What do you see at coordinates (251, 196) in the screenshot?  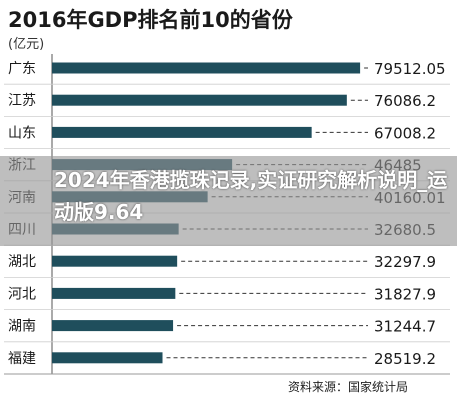 I see `overlay-text: 2024年香港揽珠记录,实证研究解析说明_运动版9.64` at bounding box center [251, 196].